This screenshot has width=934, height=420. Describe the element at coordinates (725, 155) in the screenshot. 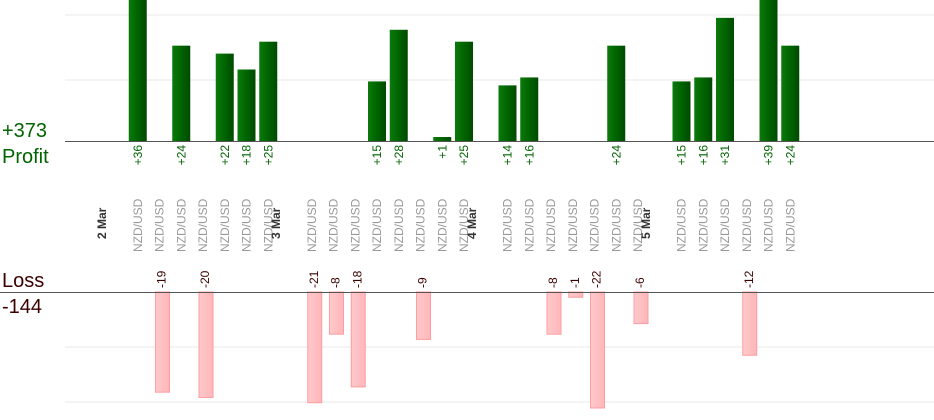

I see `profit-value-label: +31` at that location.